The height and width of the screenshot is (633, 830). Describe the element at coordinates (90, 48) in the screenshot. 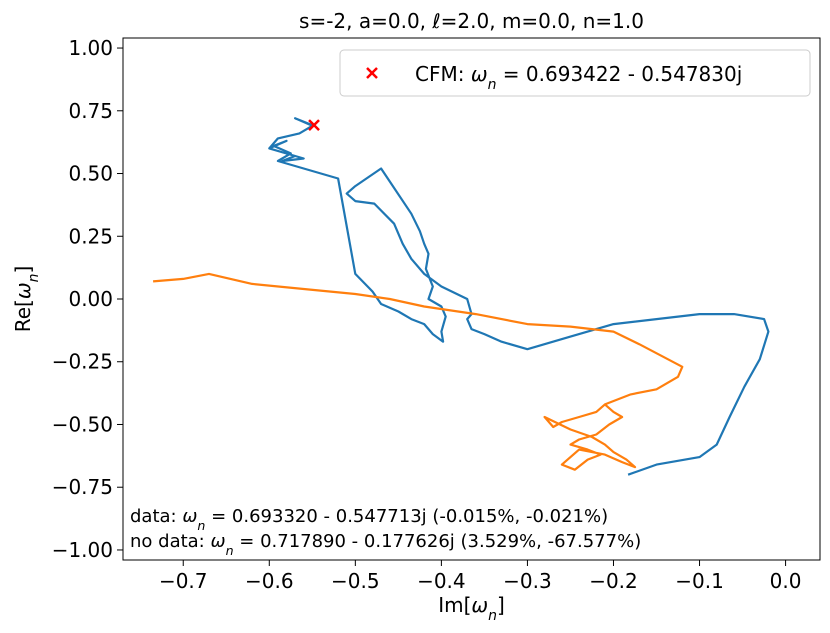

I see `y-tick-label: 1.00` at that location.